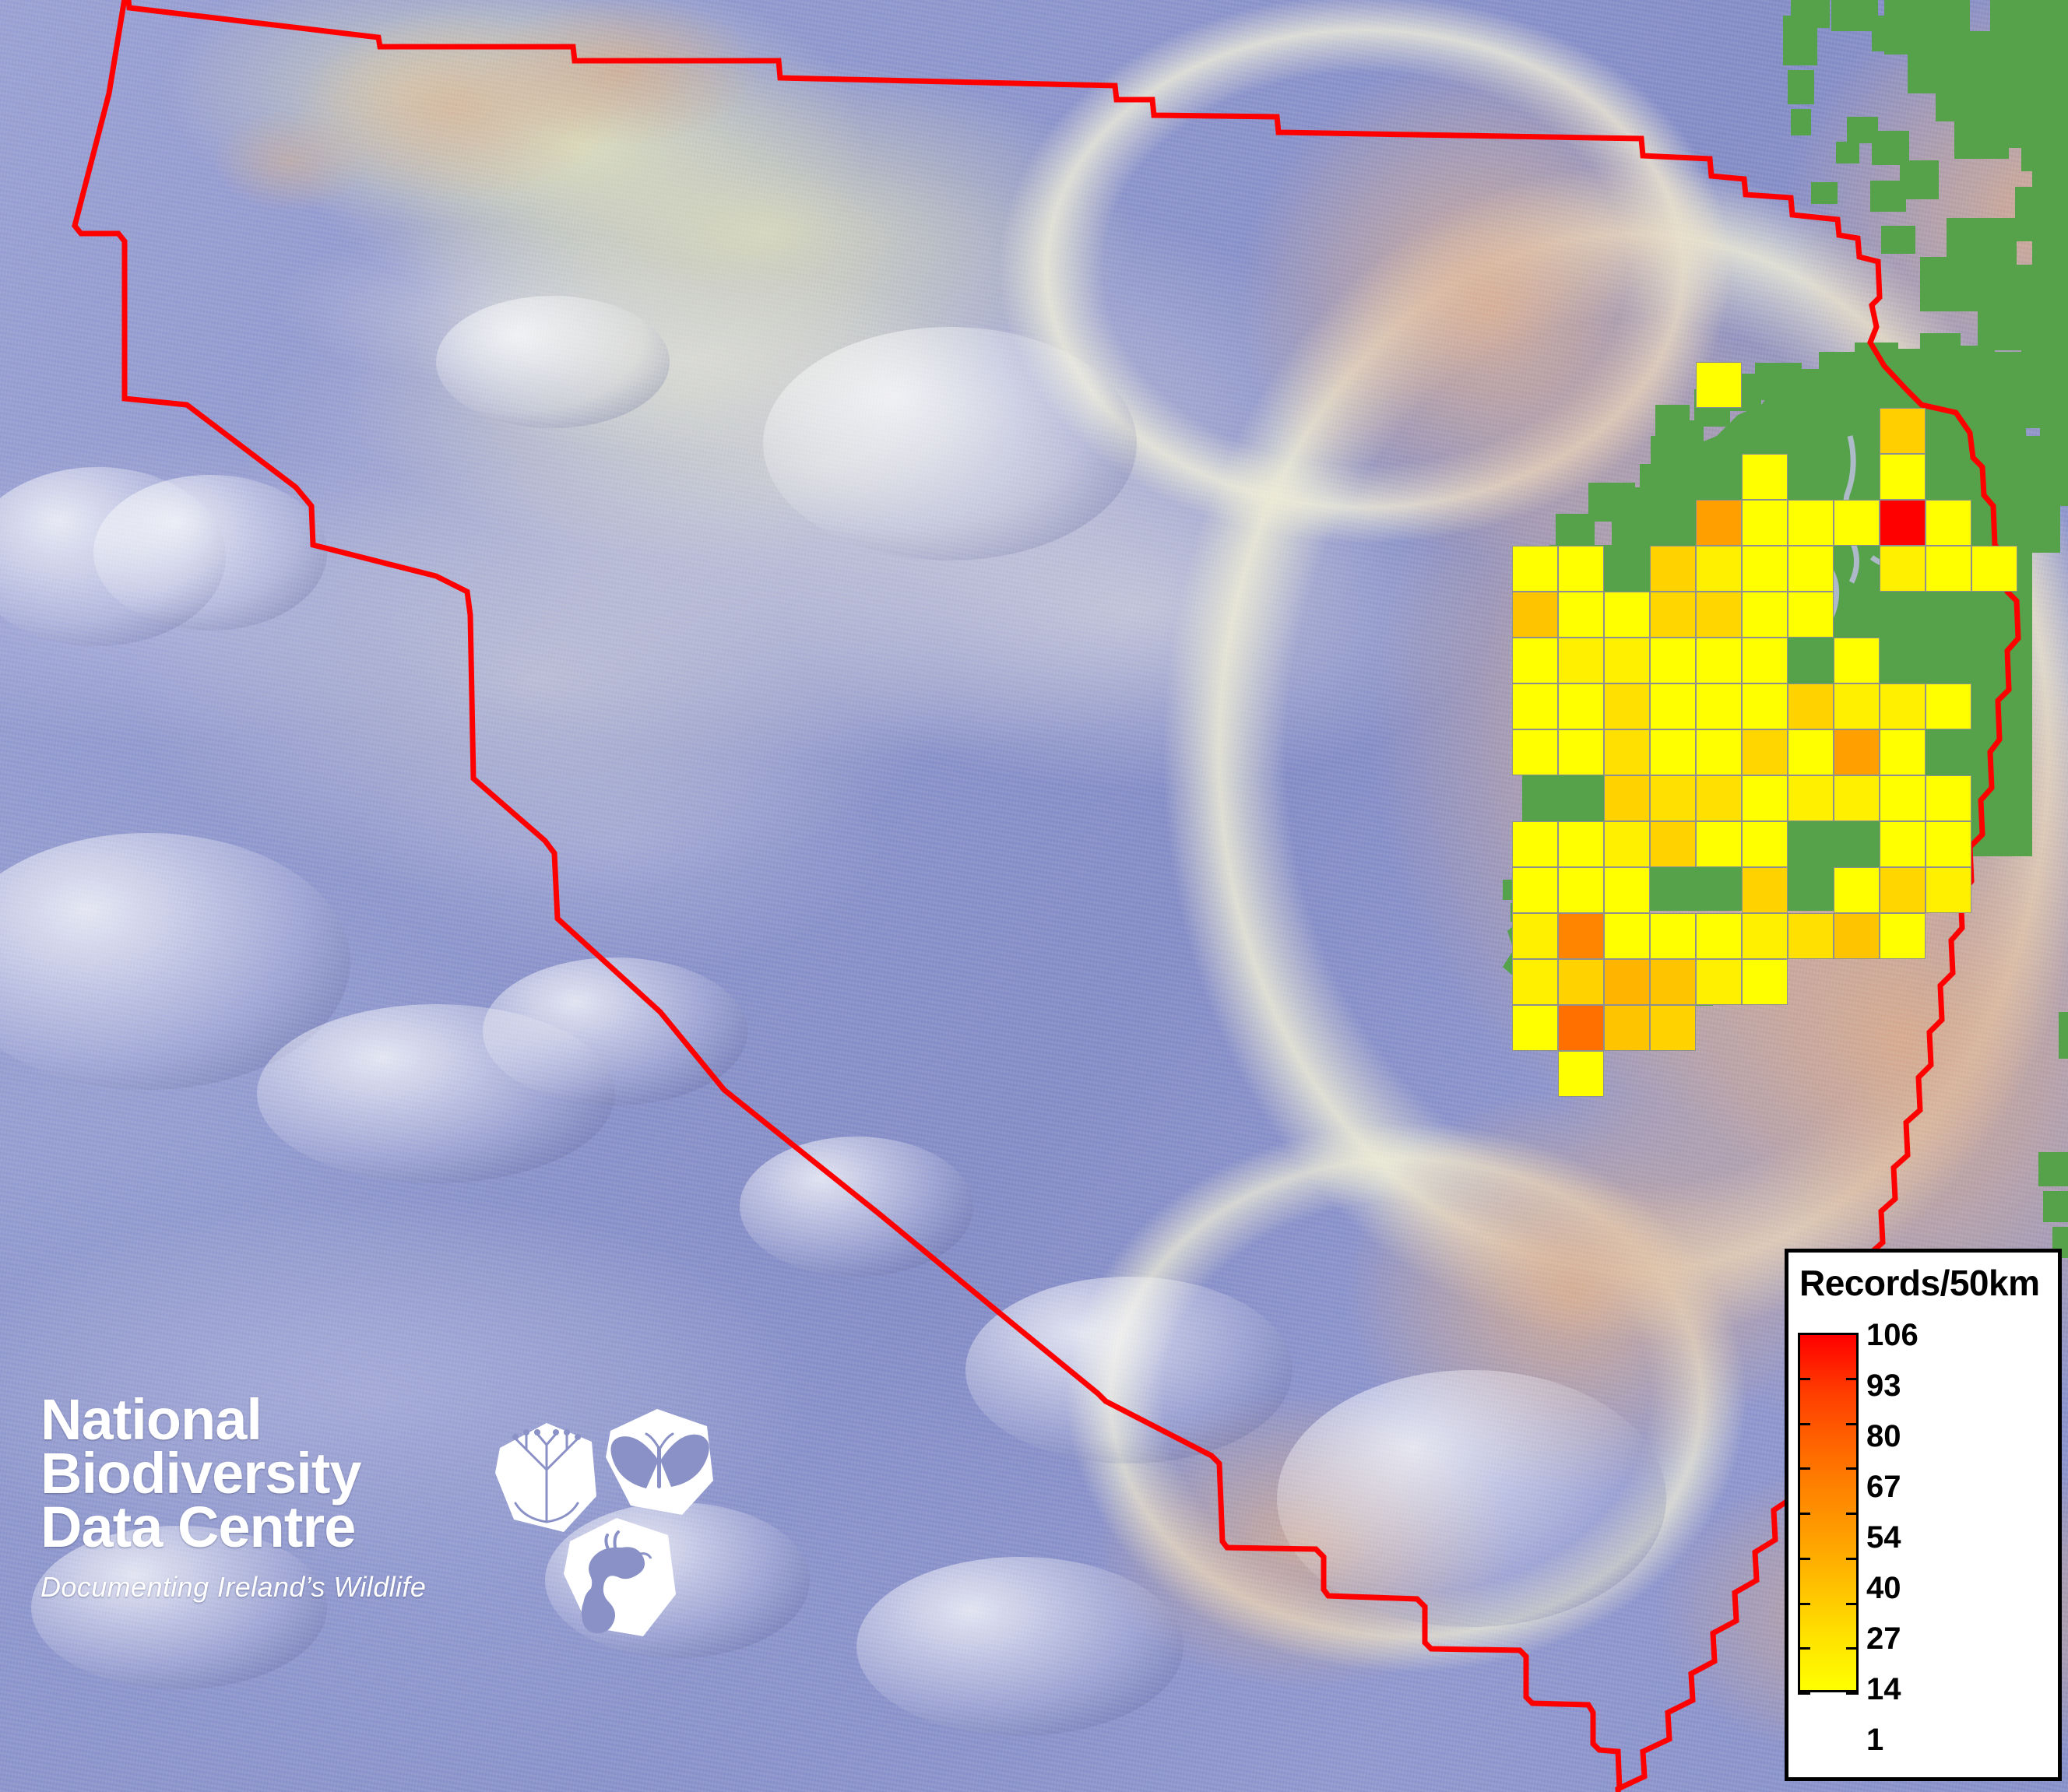  Describe the element at coordinates (151, 1419) in the screenshot. I see `logo-line-1: National` at that location.